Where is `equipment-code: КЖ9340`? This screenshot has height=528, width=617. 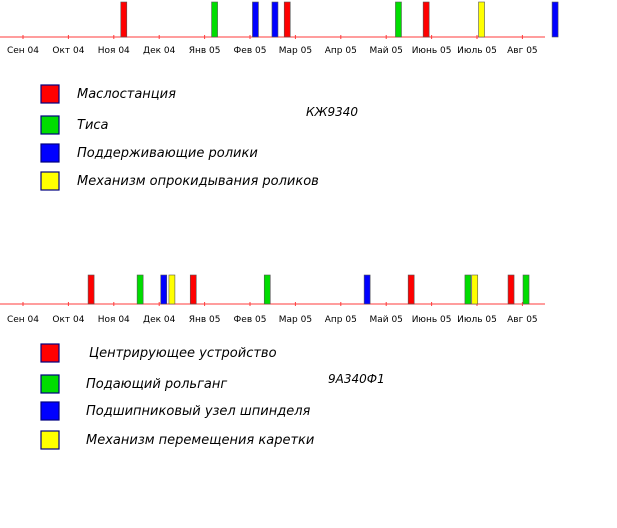 equipment-code: КЖ9340 is located at coordinates (332, 112).